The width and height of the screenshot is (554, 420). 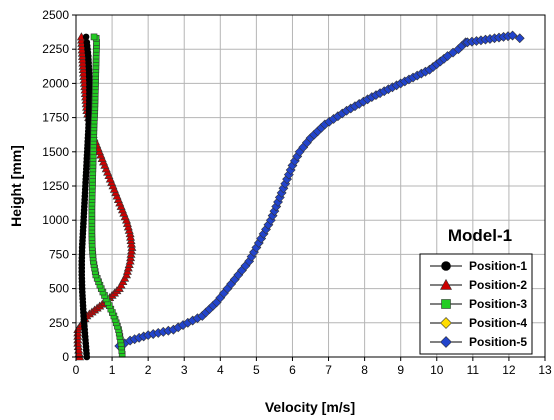 I want to click on y-tick-label: 750, so click(x=59, y=254).